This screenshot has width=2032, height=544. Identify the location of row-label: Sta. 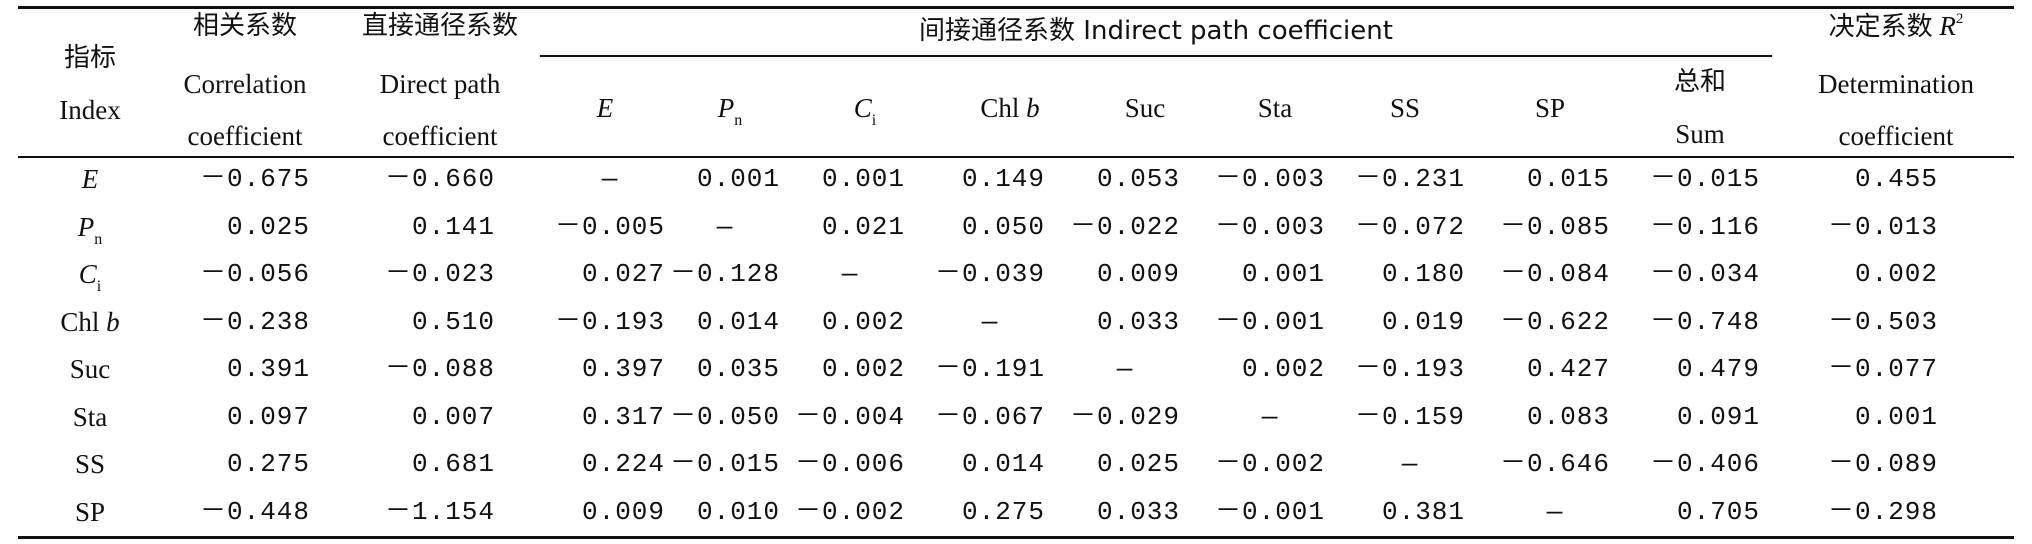
(90, 417).